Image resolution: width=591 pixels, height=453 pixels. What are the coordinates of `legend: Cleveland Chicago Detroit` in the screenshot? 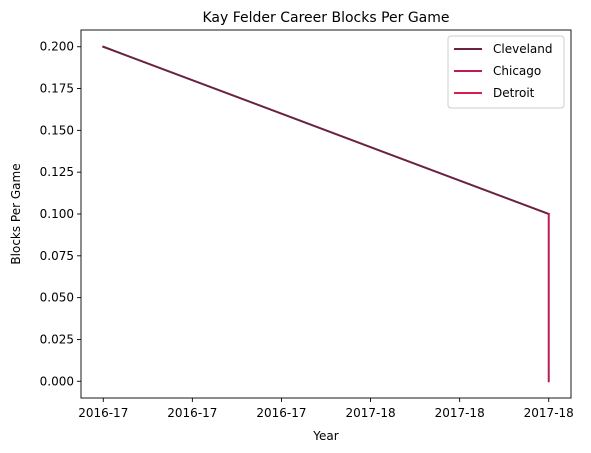 It's located at (506, 72).